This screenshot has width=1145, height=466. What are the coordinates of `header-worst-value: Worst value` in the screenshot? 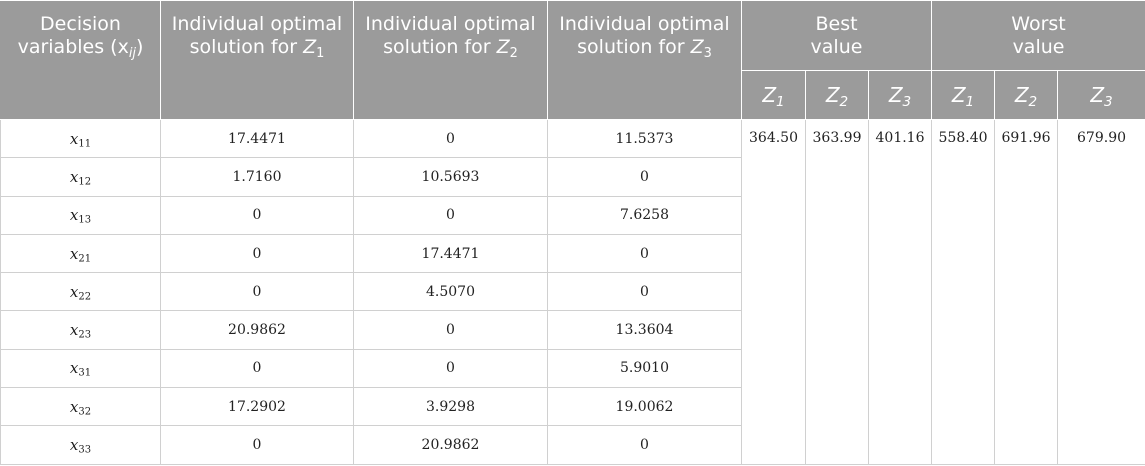 It's located at (1038, 35).